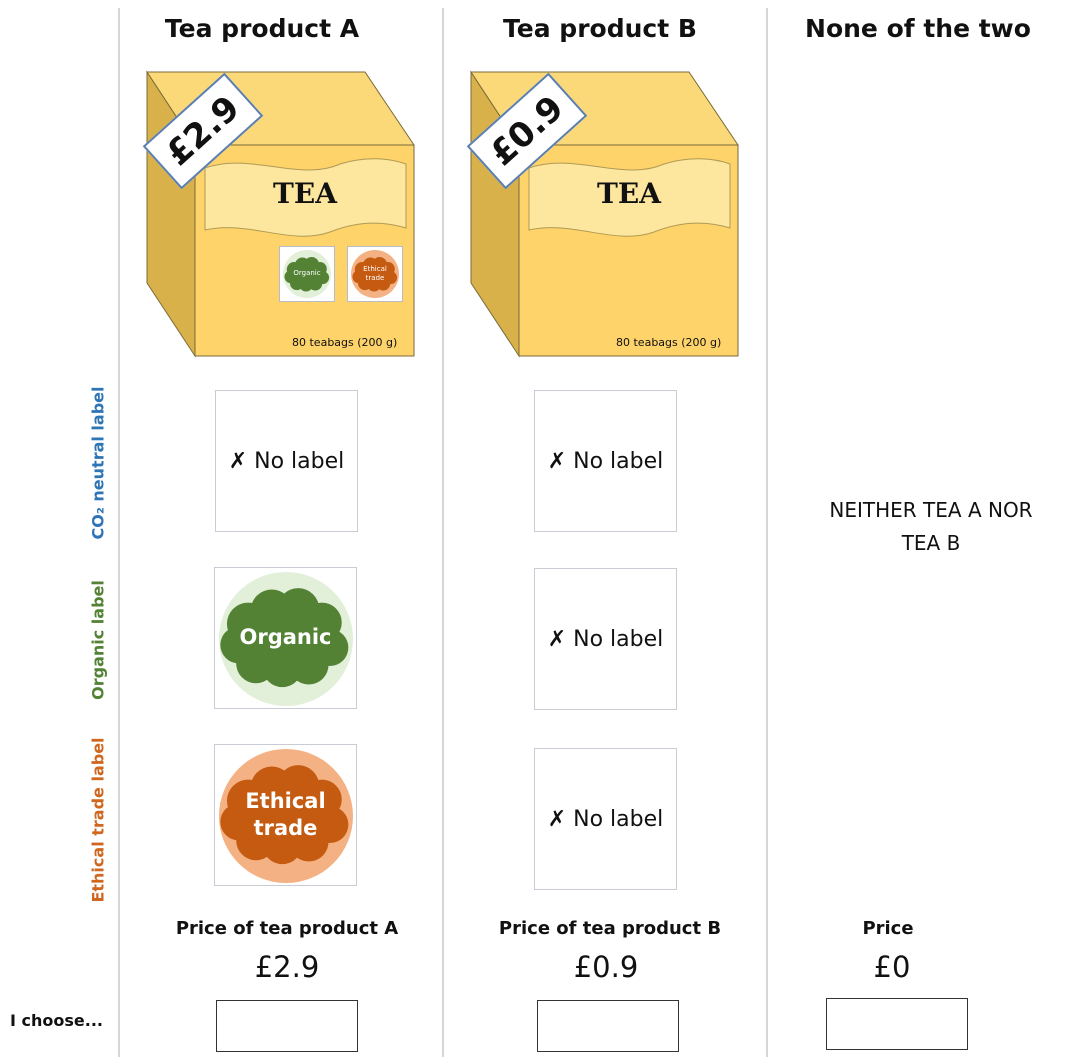  What do you see at coordinates (931, 526) in the screenshot?
I see `opt-out-text: NEITHER TEA A NOR TEA B` at bounding box center [931, 526].